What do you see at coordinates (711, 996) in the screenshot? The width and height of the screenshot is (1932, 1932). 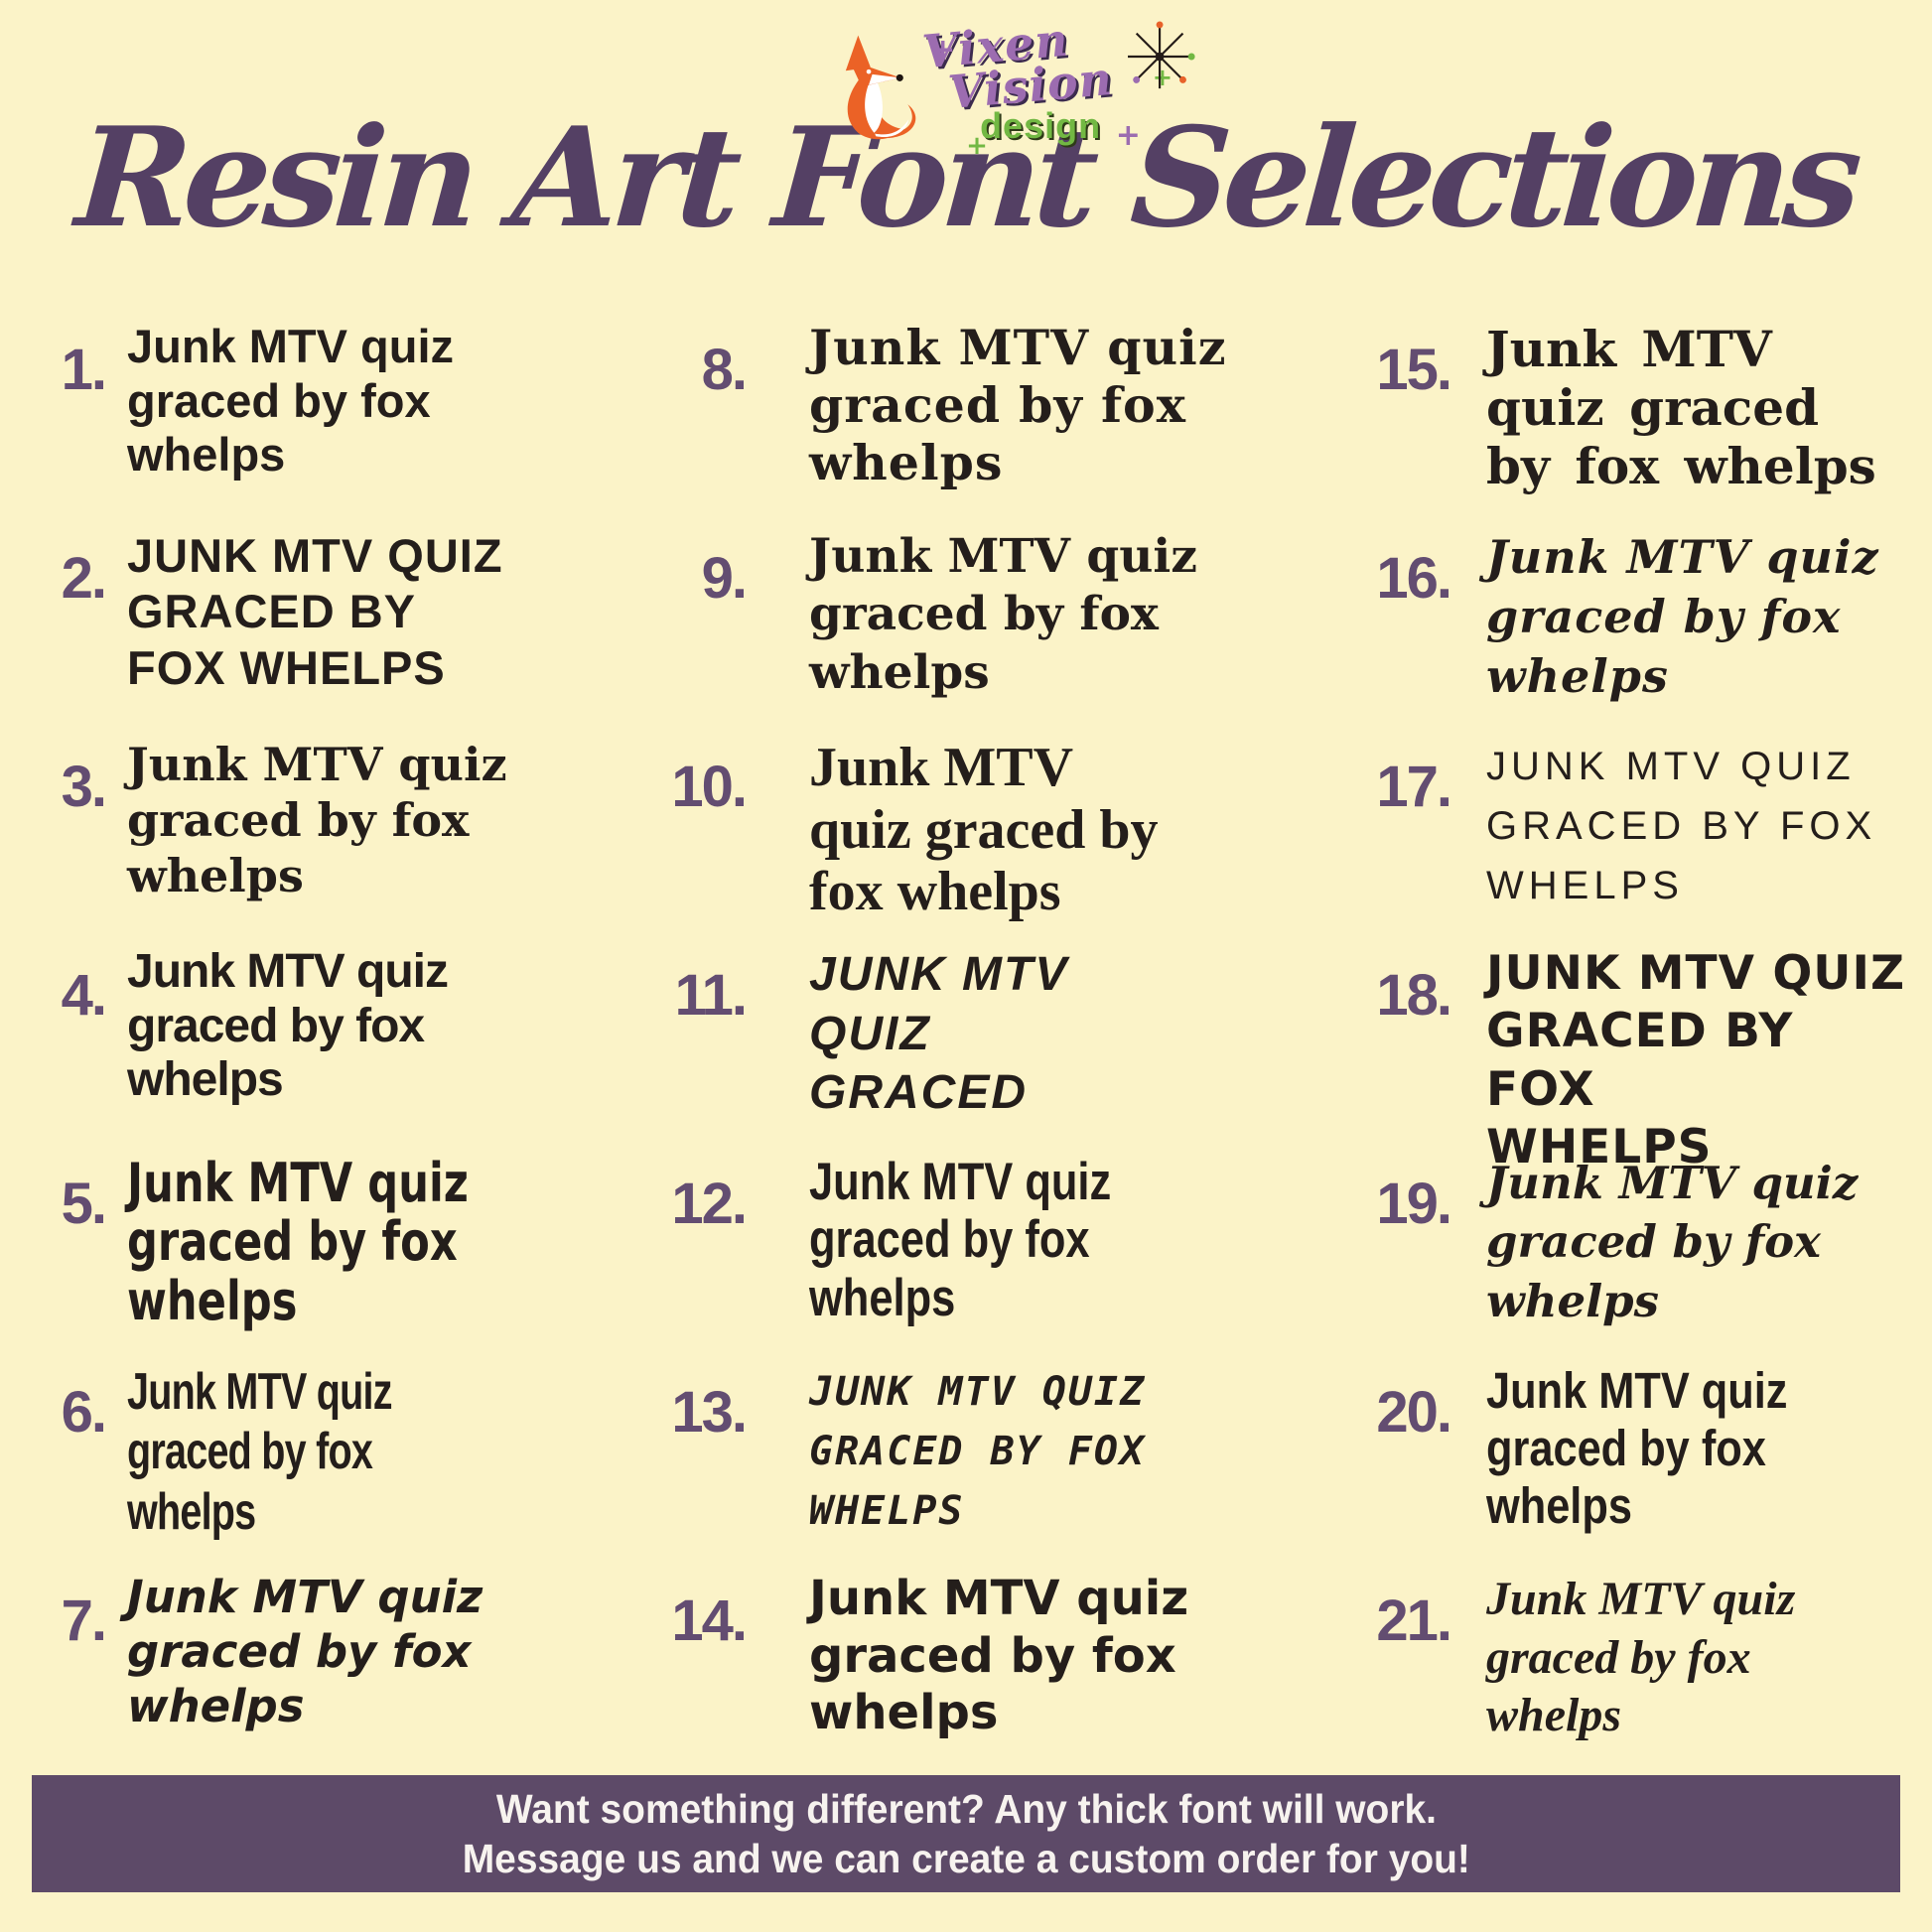 I see `font-sample-number: 11.` at bounding box center [711, 996].